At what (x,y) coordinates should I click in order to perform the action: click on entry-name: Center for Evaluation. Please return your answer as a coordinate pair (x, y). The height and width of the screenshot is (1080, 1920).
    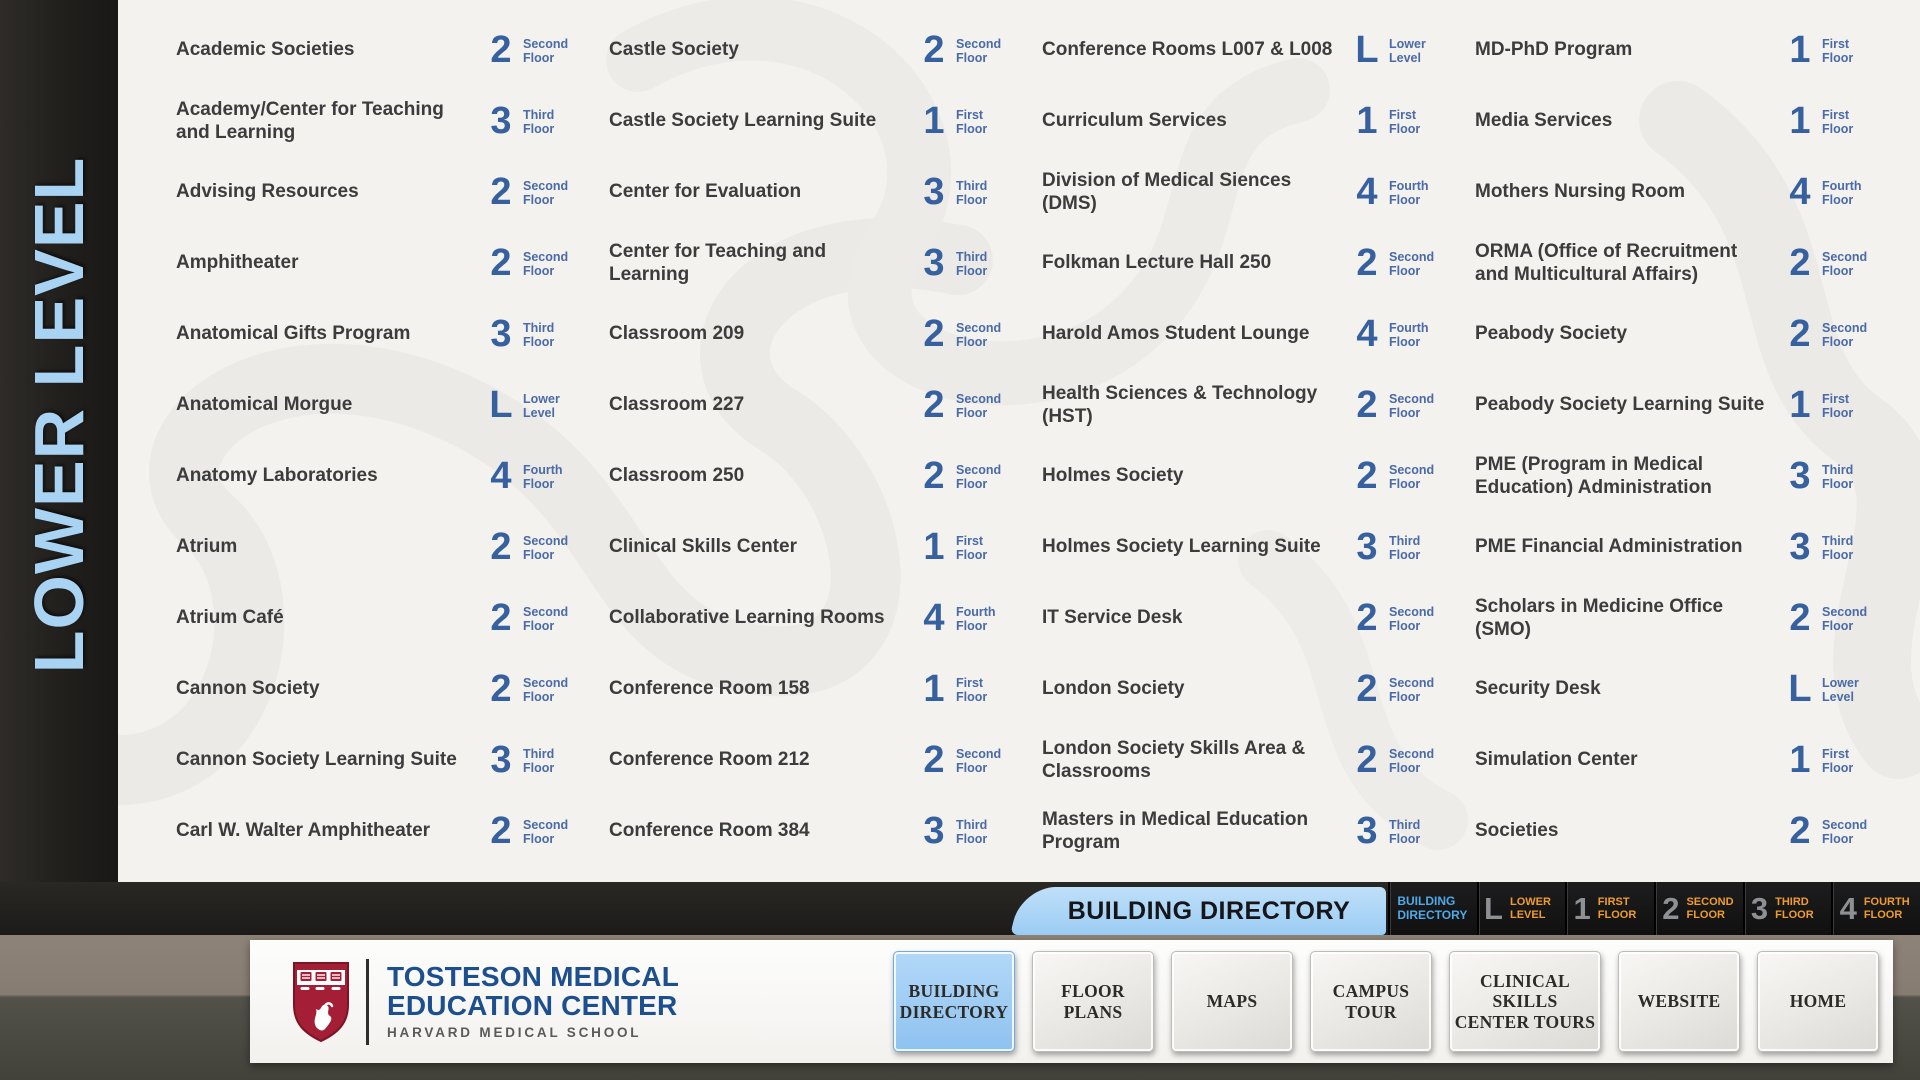
    Looking at the image, I should click on (705, 192).